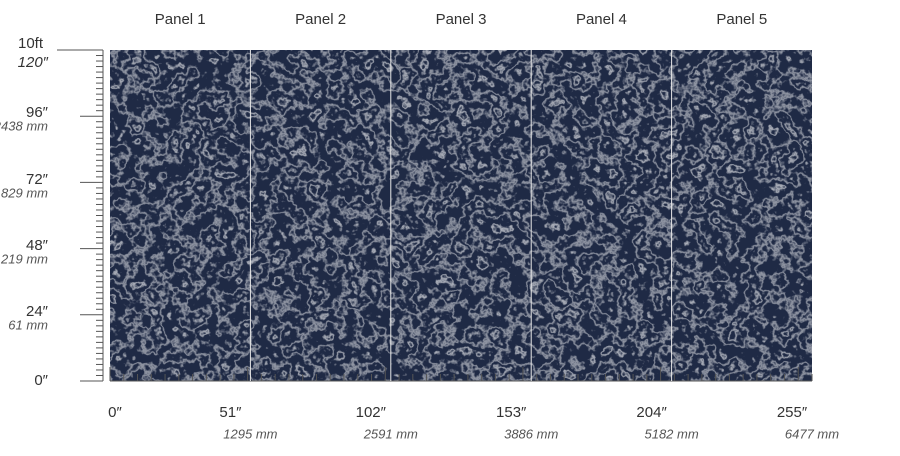 This screenshot has width=900, height=456. What do you see at coordinates (37, 179) in the screenshot?
I see `height-inches-label: 72″` at bounding box center [37, 179].